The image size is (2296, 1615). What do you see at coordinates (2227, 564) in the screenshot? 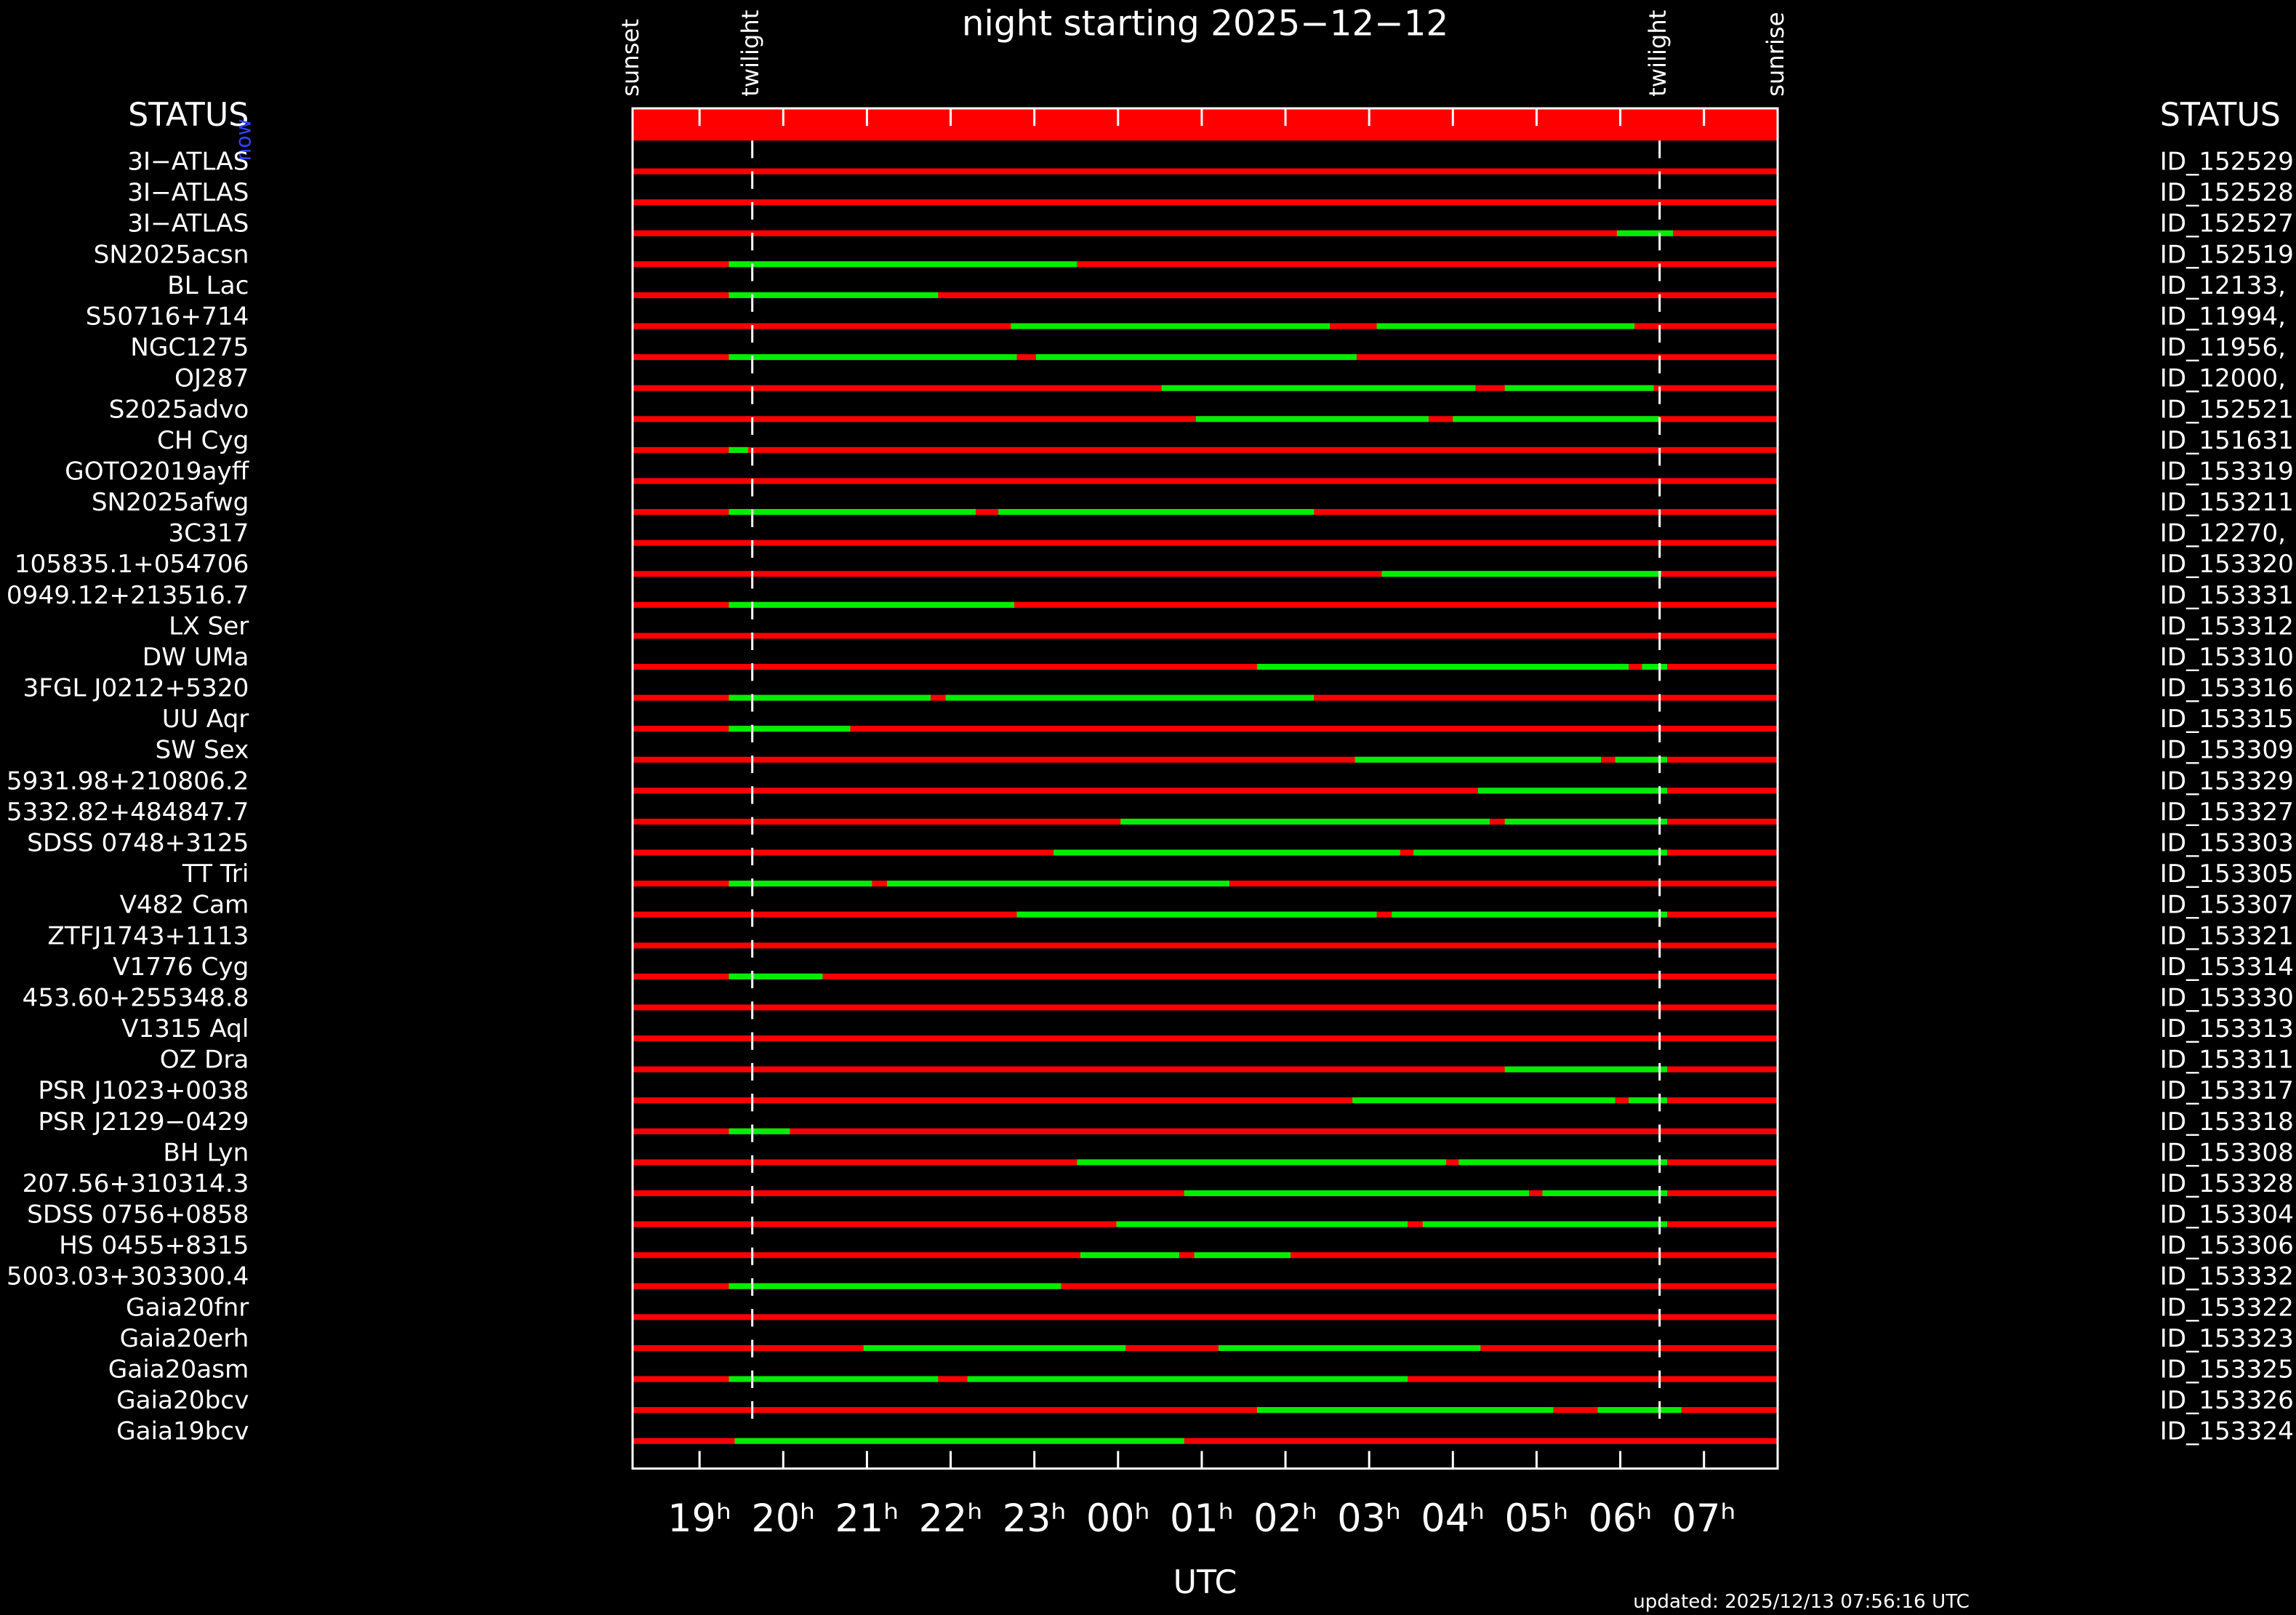
I see `target-id: ID_153320` at bounding box center [2227, 564].